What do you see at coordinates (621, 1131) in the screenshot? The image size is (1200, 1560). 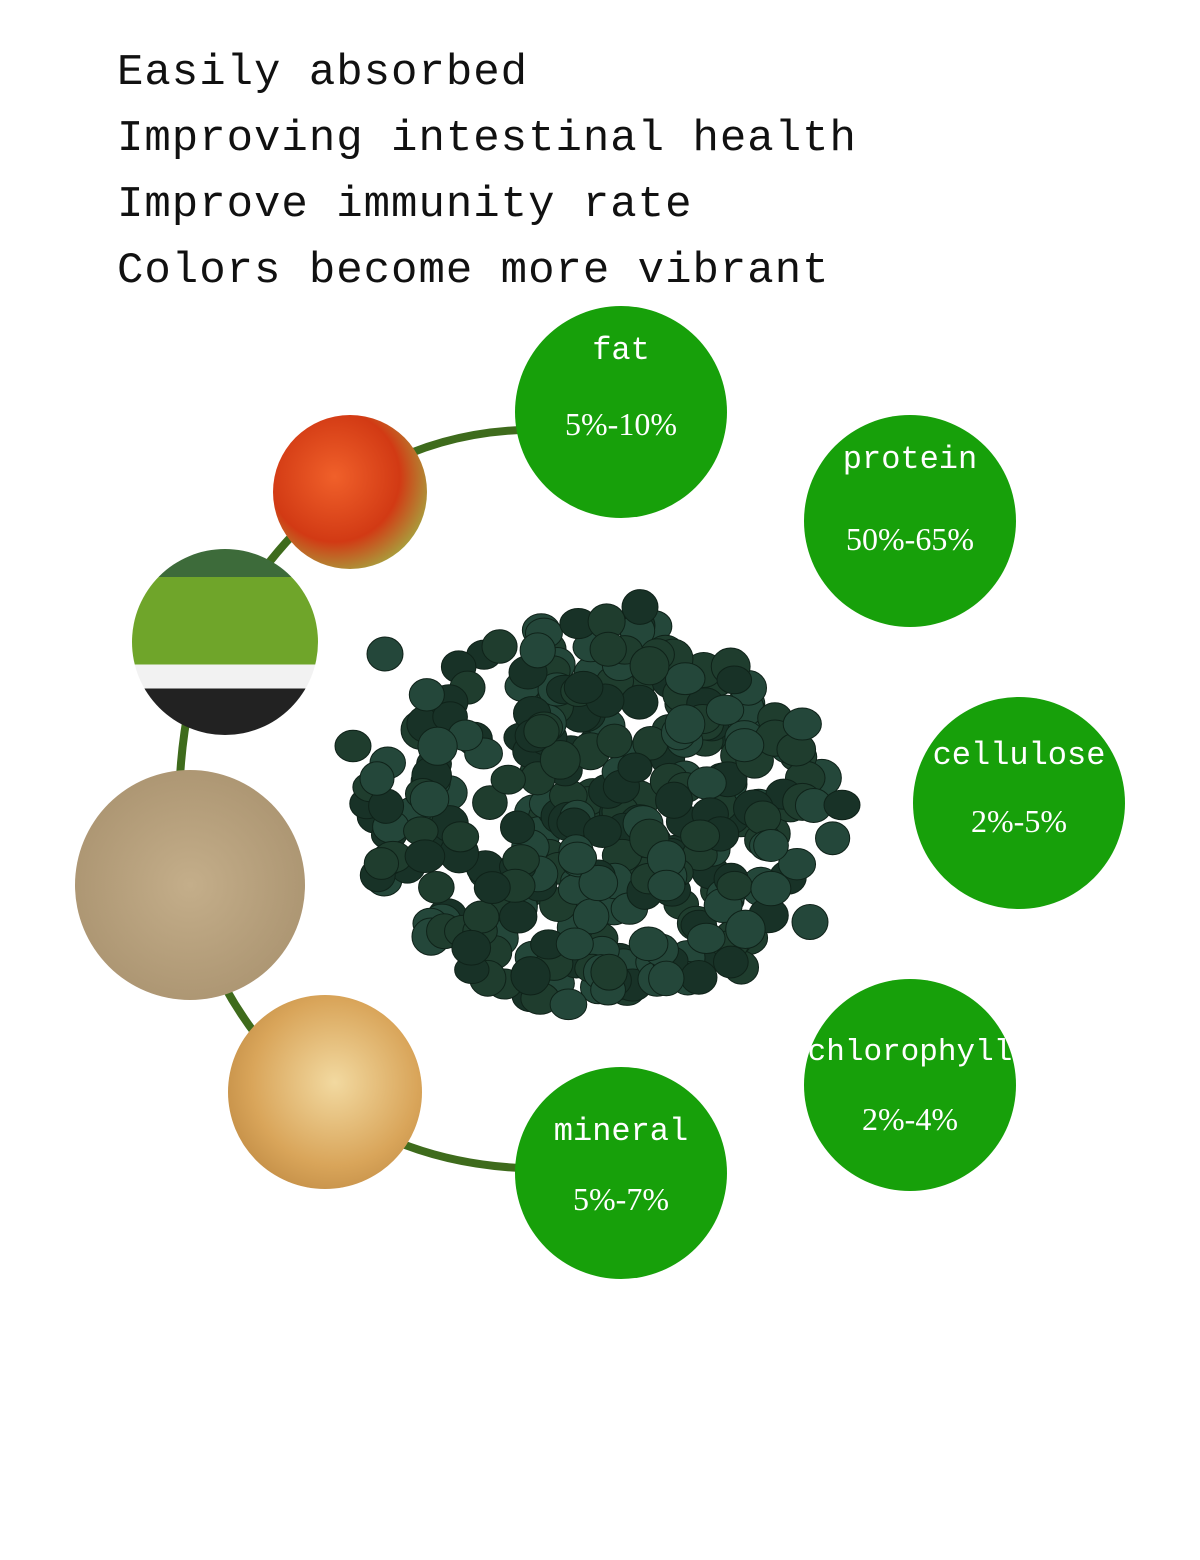 I see `nutrient-name: mineral` at bounding box center [621, 1131].